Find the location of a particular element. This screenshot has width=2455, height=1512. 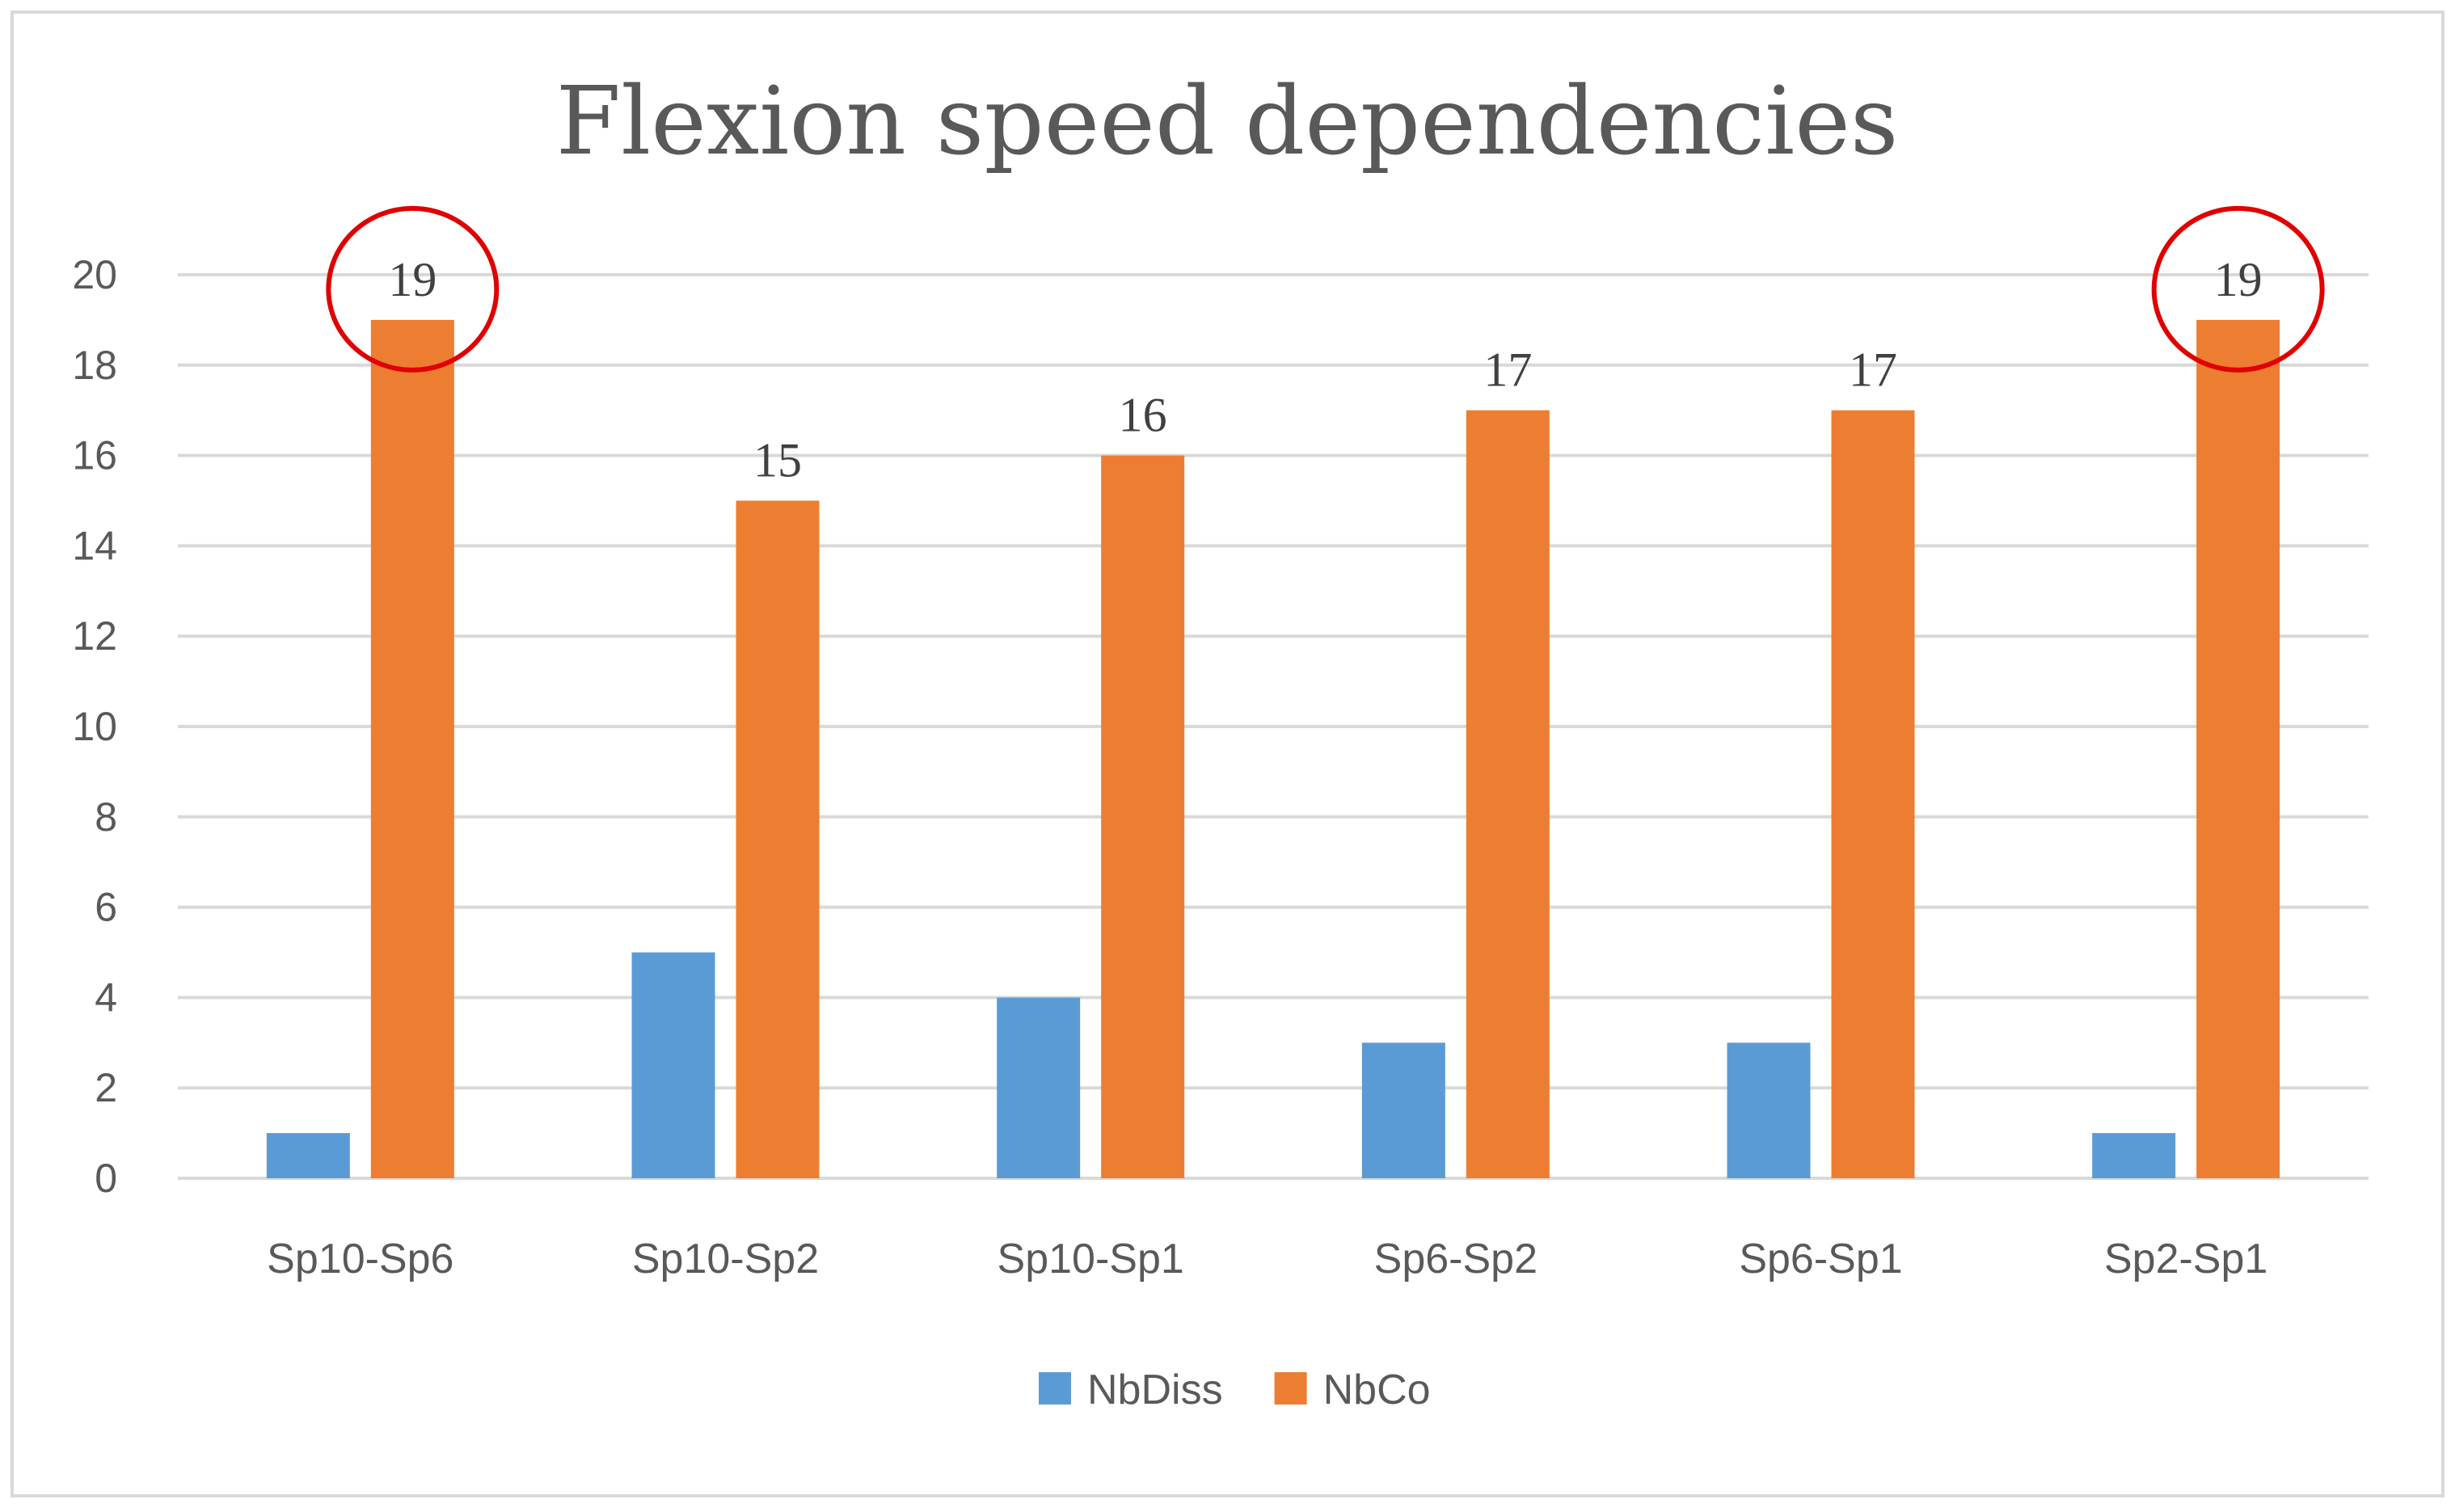

x-tick-label: Sp2-Sp1 is located at coordinates (2185, 1259).